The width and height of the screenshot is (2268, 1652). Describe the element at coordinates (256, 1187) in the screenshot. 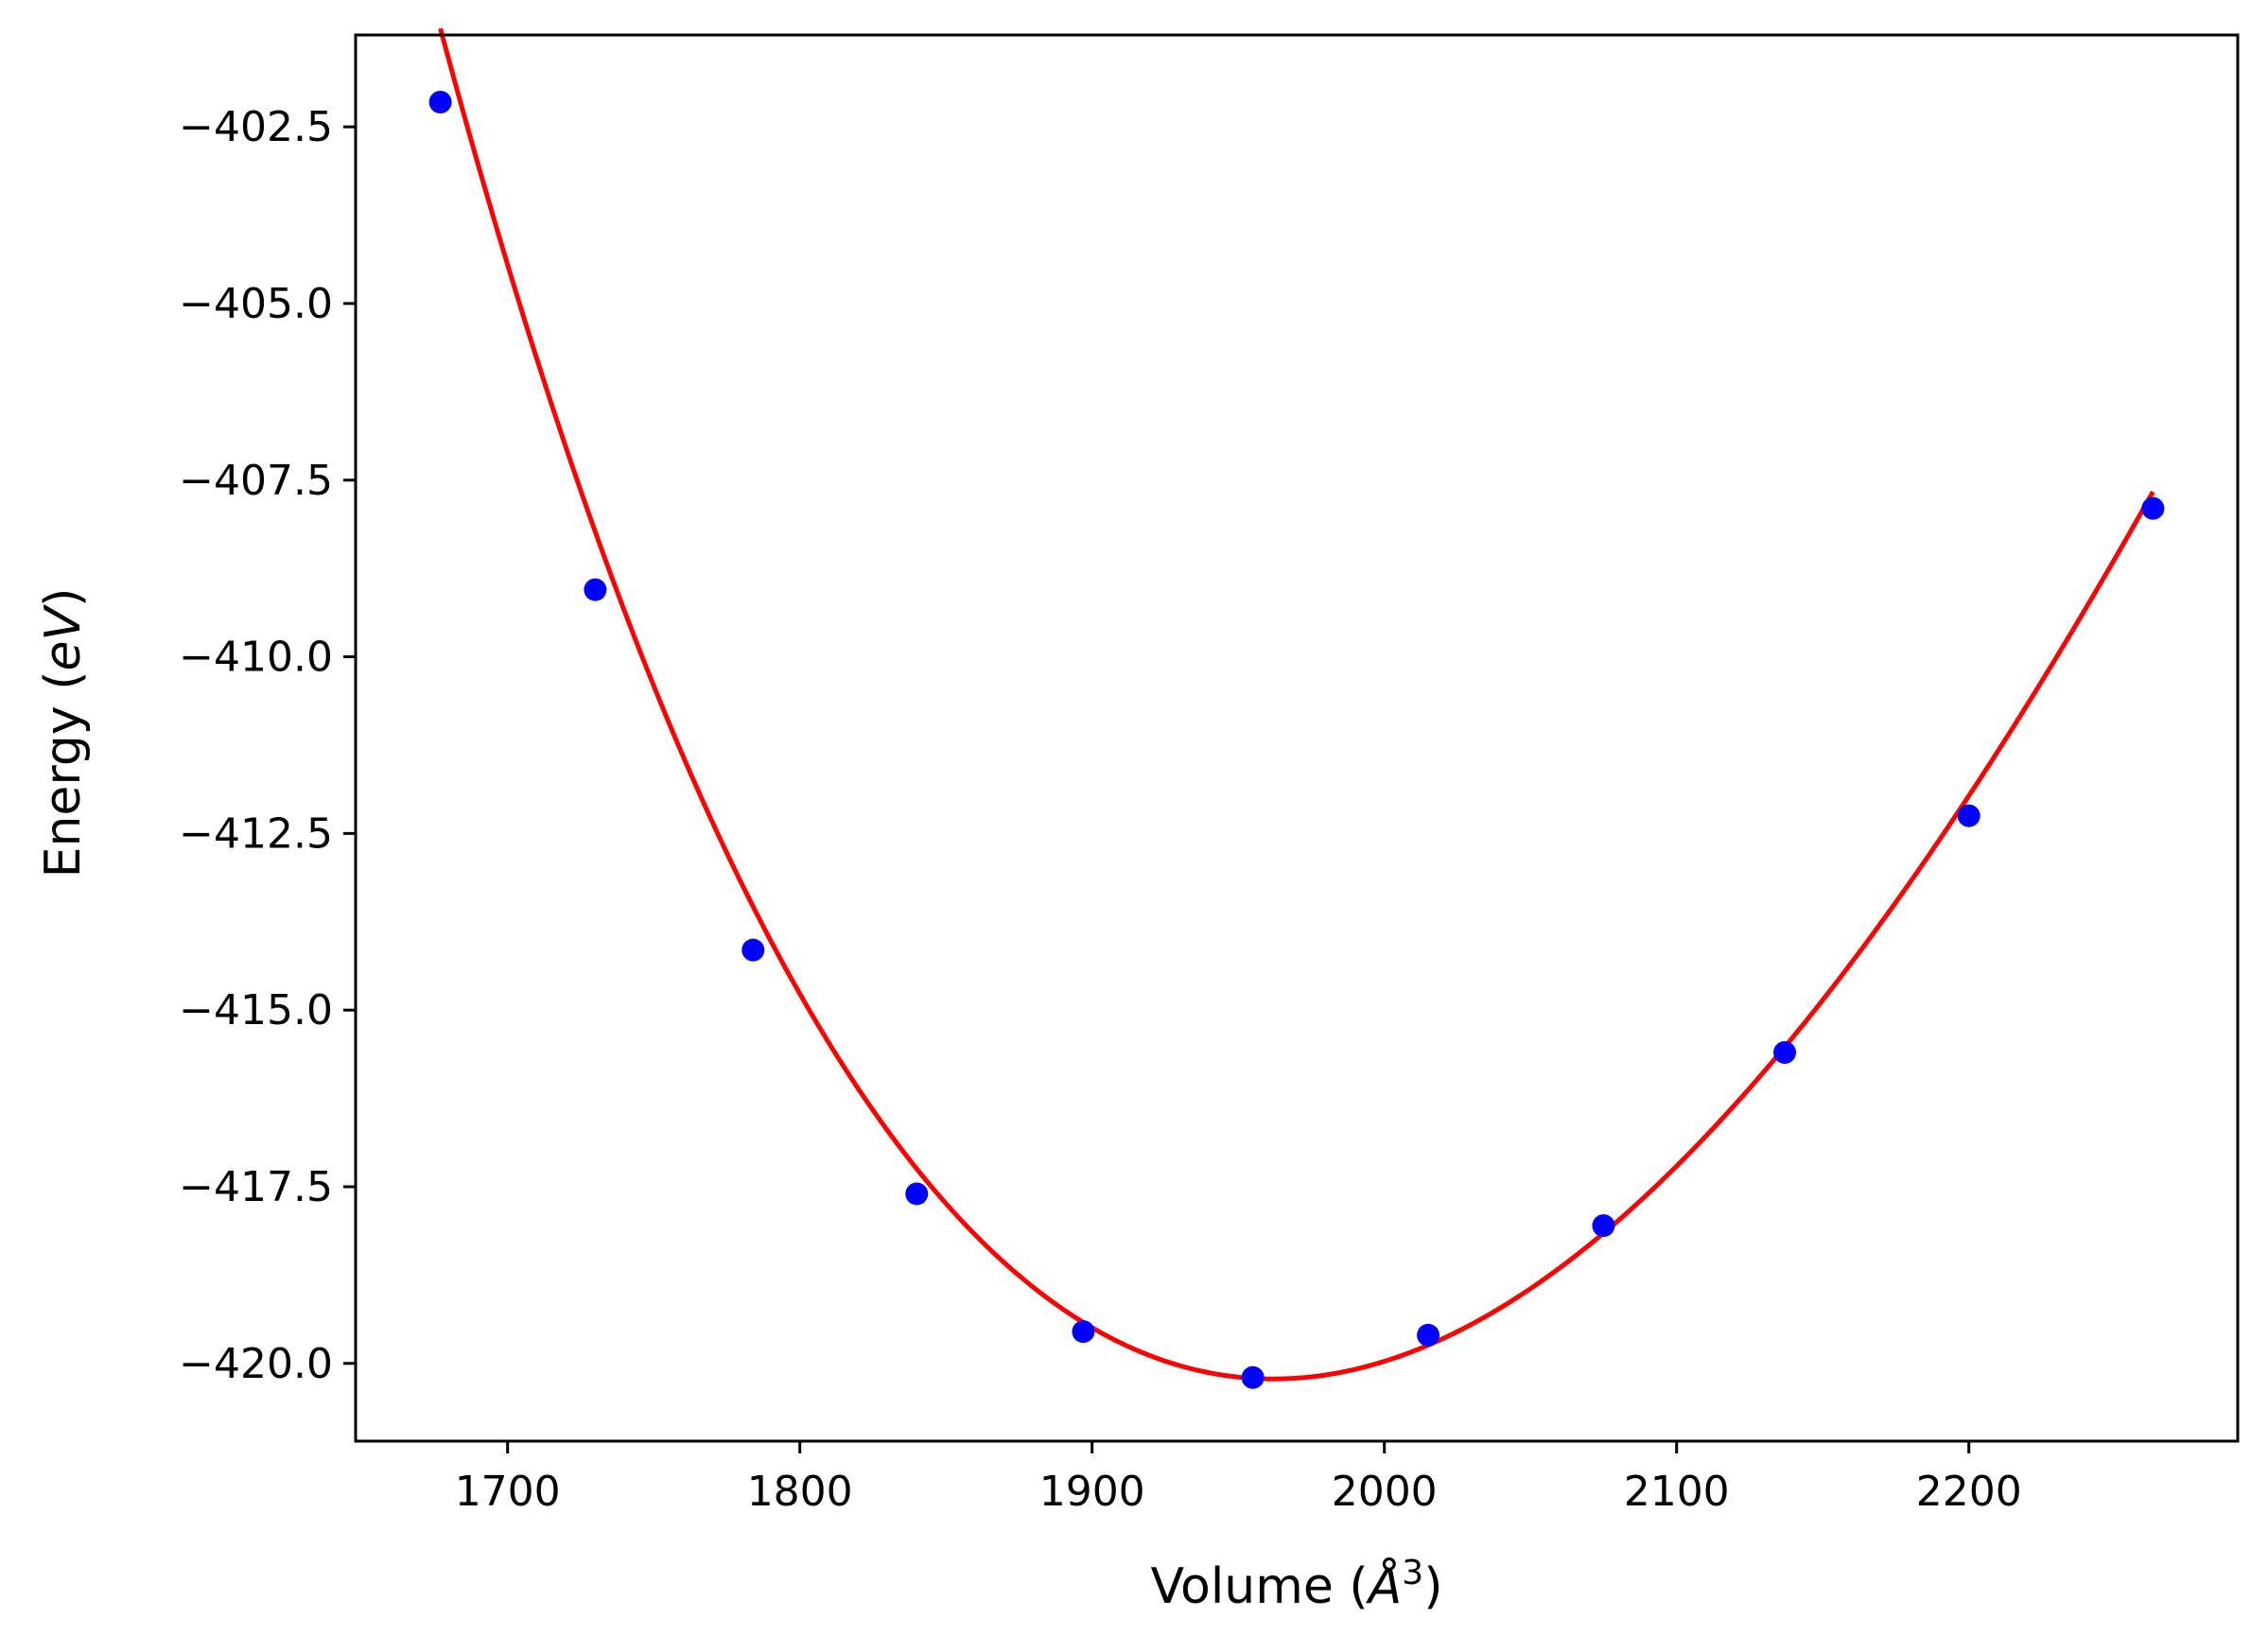

I see `y-tick-label: −417.5` at that location.